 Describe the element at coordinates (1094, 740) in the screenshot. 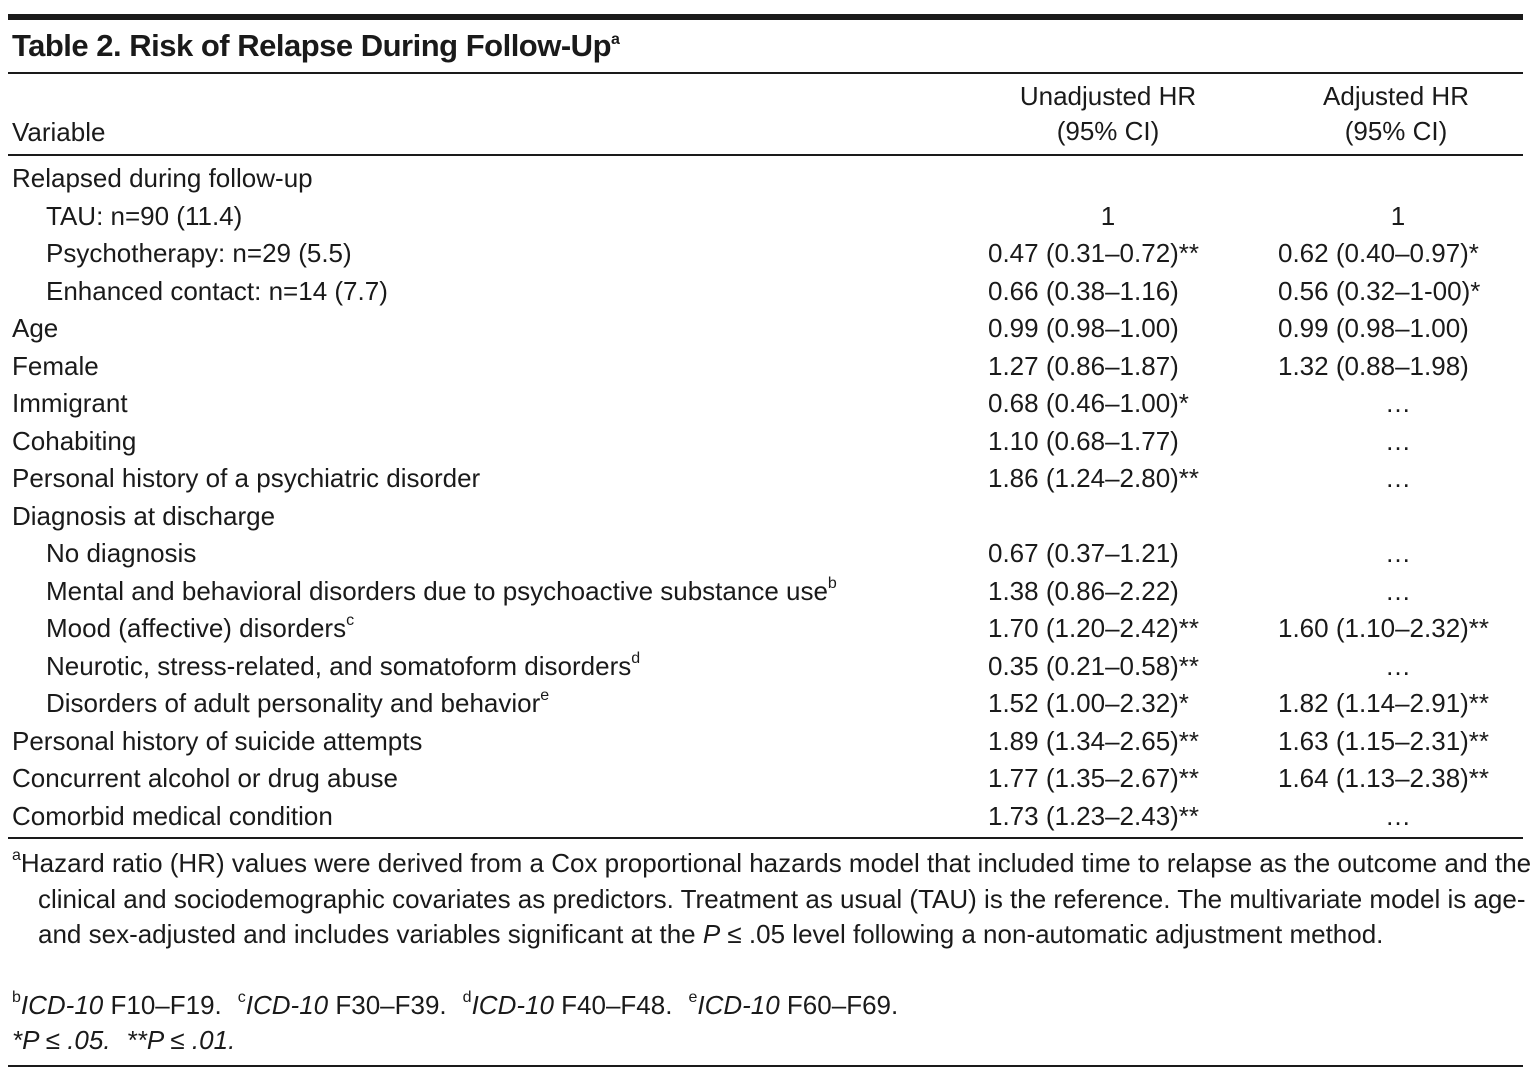

I see `unadjusted-hr: 1.89 (1.34–2.65)**` at that location.